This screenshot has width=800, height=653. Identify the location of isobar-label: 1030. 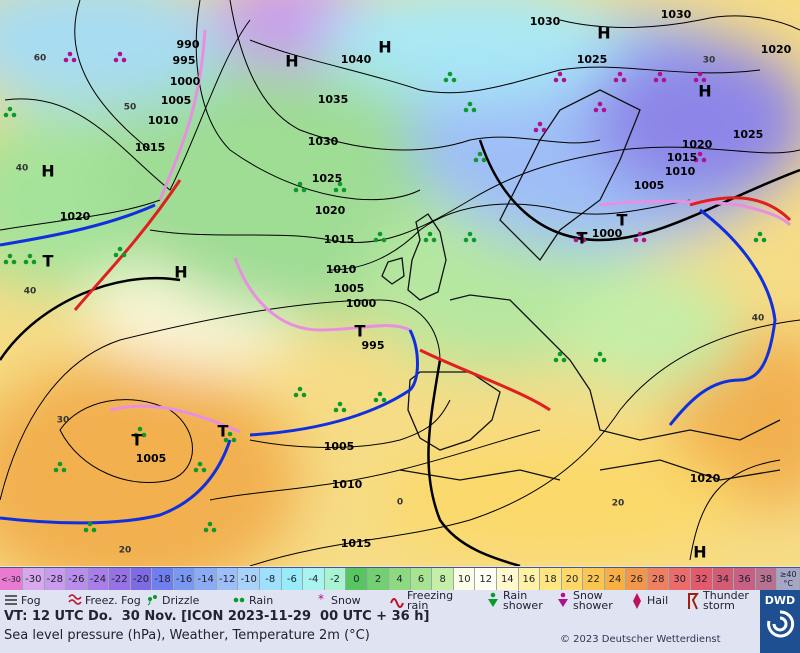
(323, 141).